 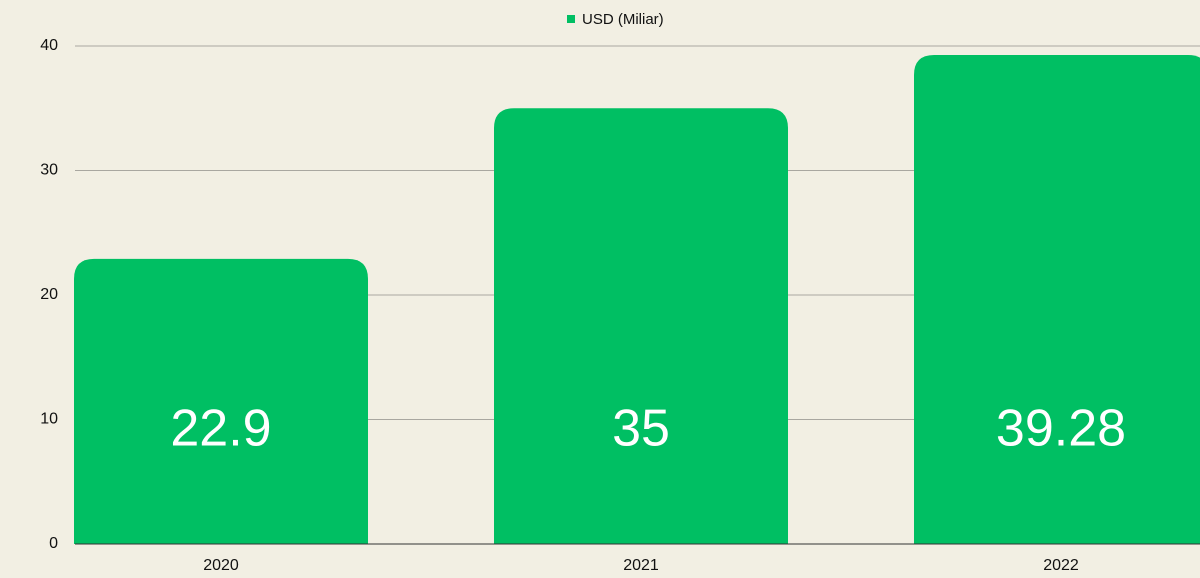 What do you see at coordinates (49, 170) in the screenshot?
I see `y-tick-label: 30` at bounding box center [49, 170].